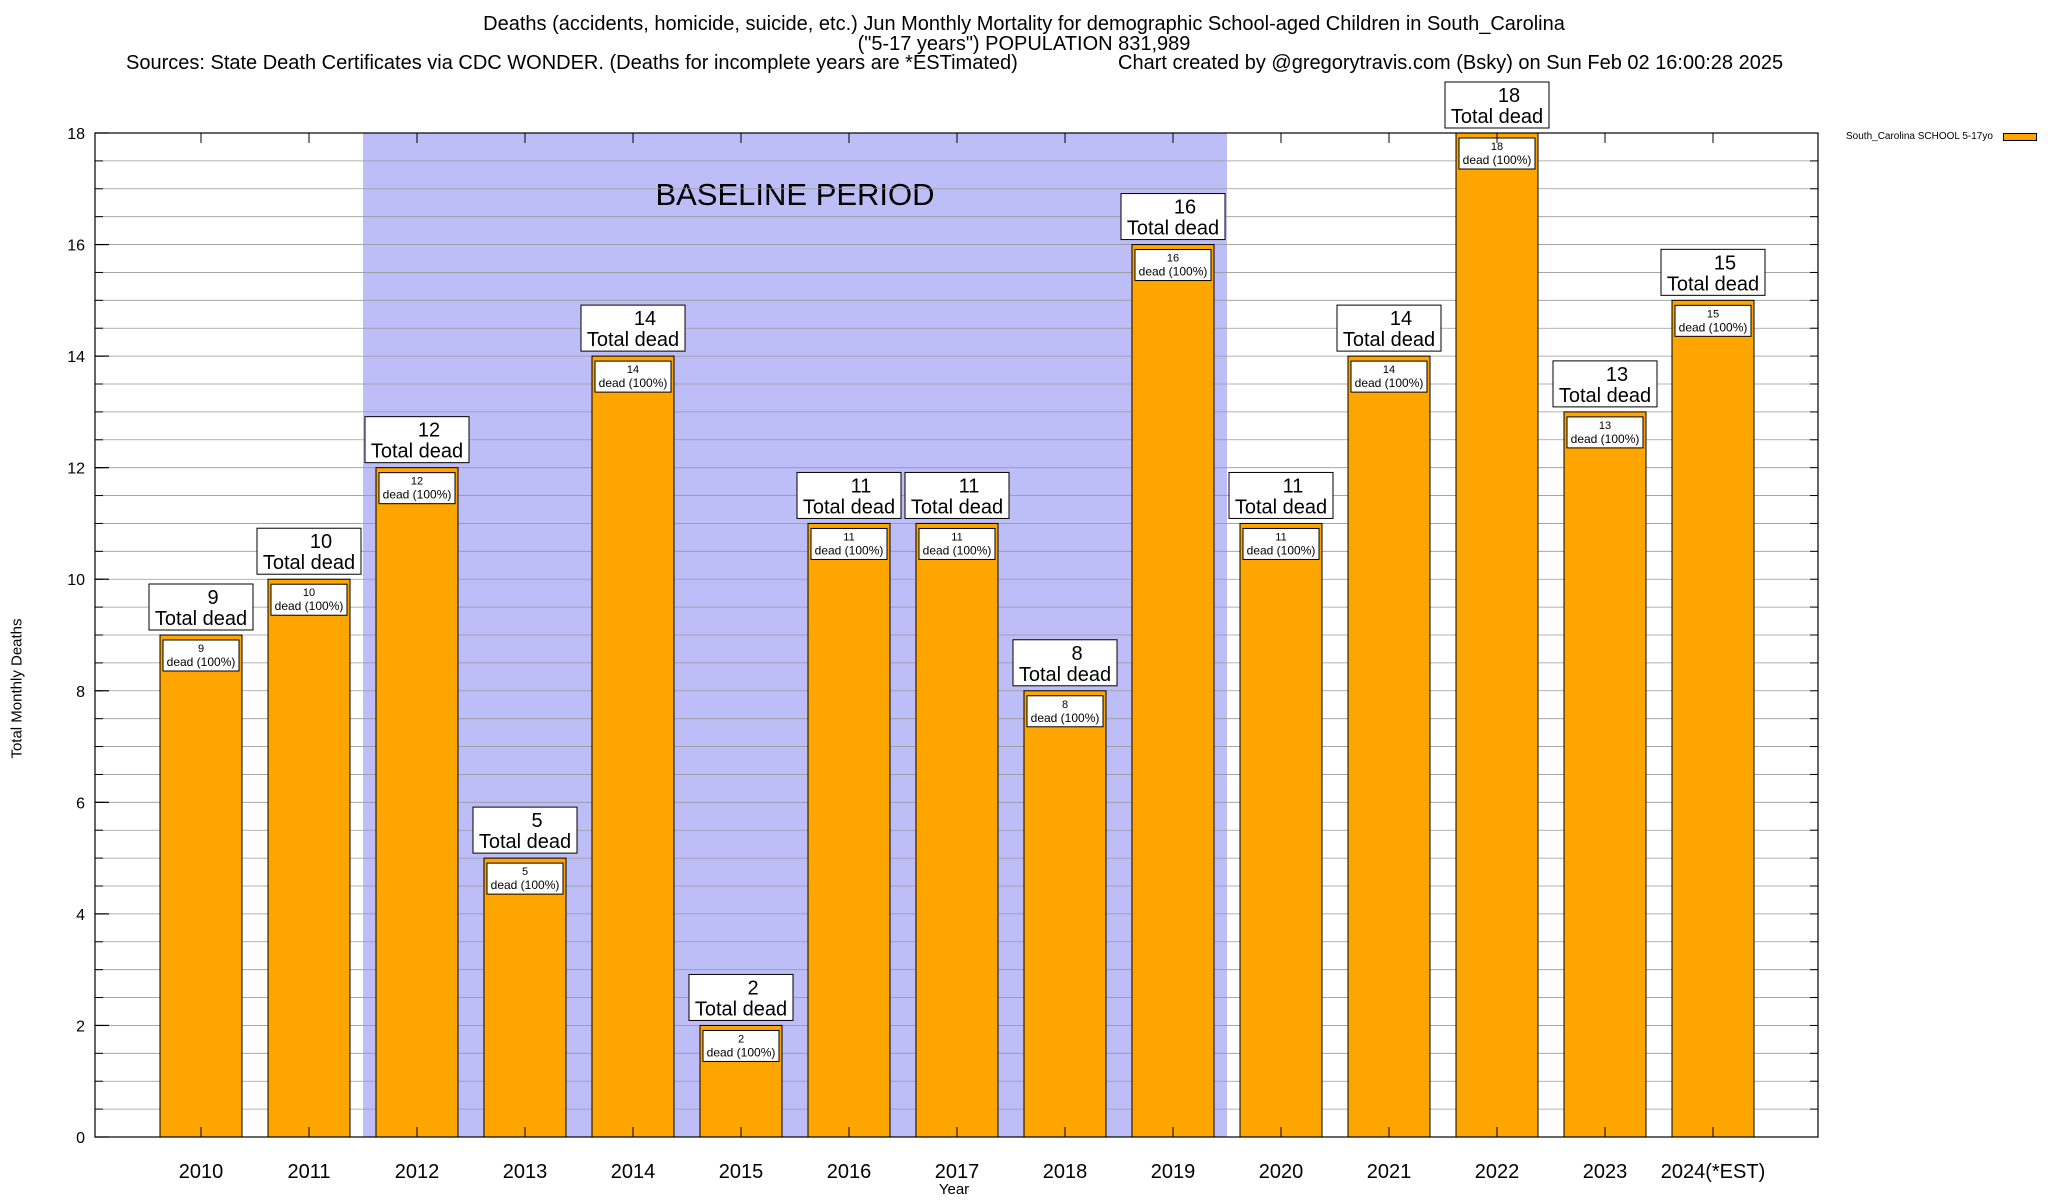  What do you see at coordinates (525, 997) in the screenshot?
I see `bar-2013` at bounding box center [525, 997].